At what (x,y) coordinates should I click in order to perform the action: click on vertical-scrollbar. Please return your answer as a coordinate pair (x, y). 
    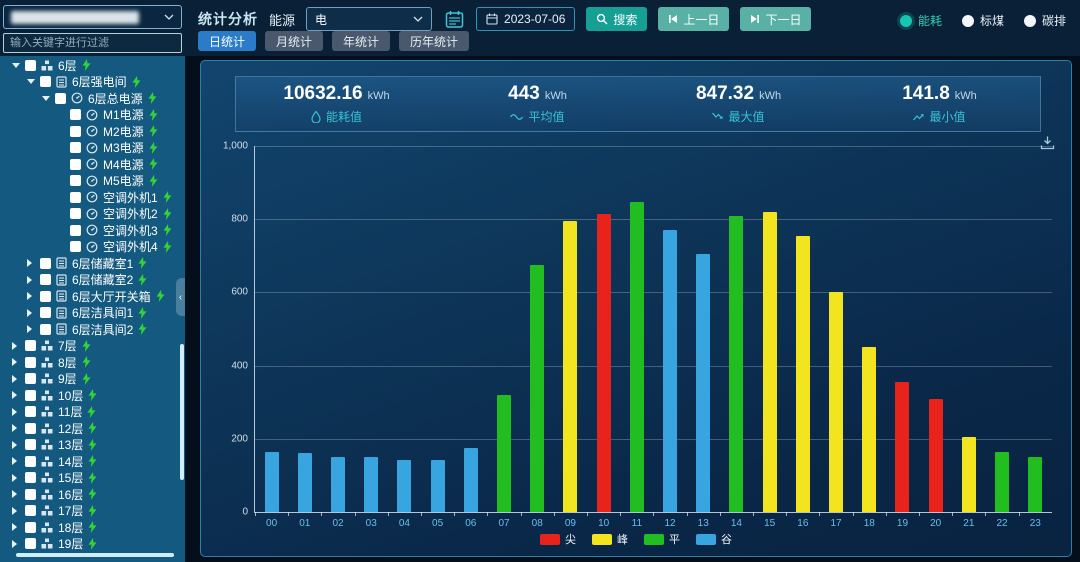
    Looking at the image, I should click on (182, 412).